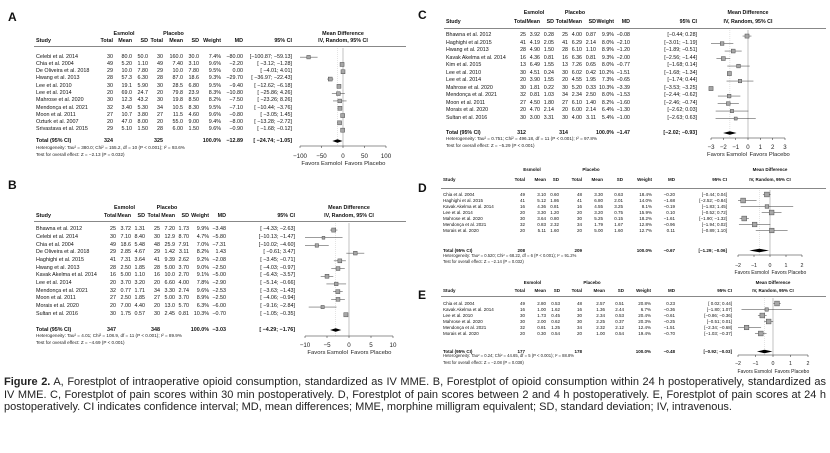 This screenshot has width=830, height=453. I want to click on cell-md: −3.39, so click(623, 87).